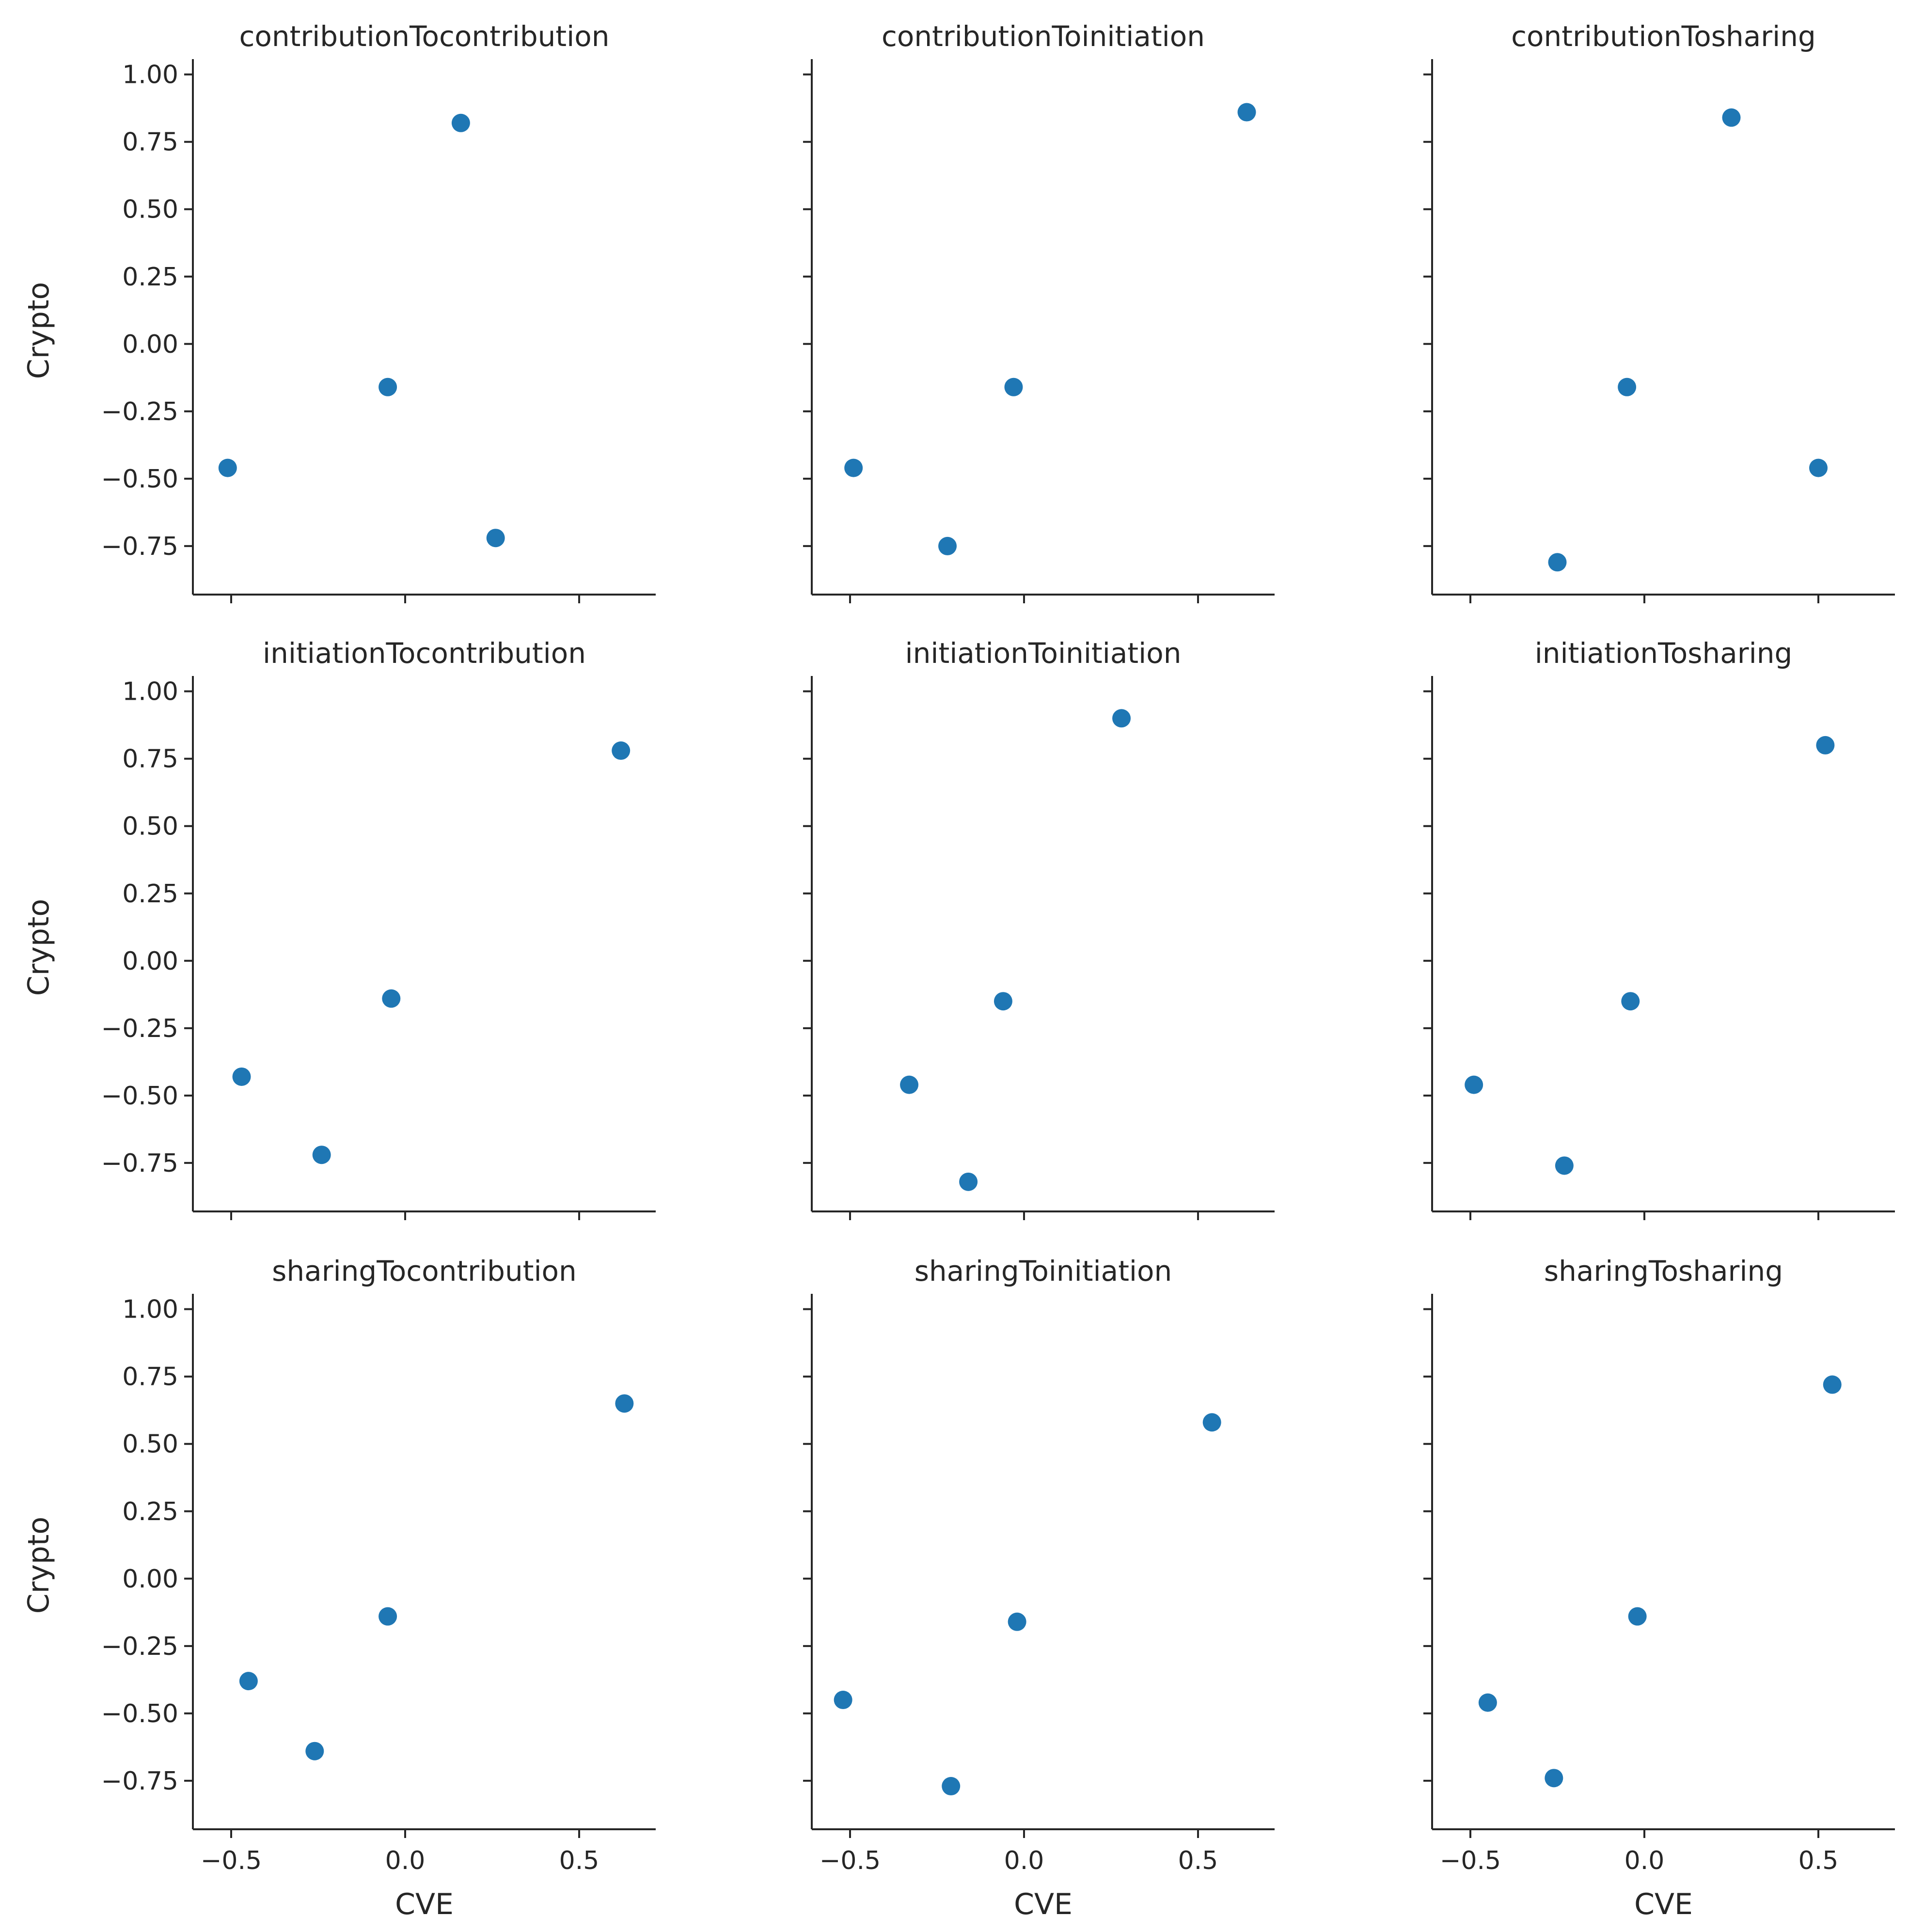  Describe the element at coordinates (1039, 1588) in the screenshot. I see `facet-panel-sharingToinitiation: sharingToinitiation −0.5 0.0 0.5 CVE` at that location.